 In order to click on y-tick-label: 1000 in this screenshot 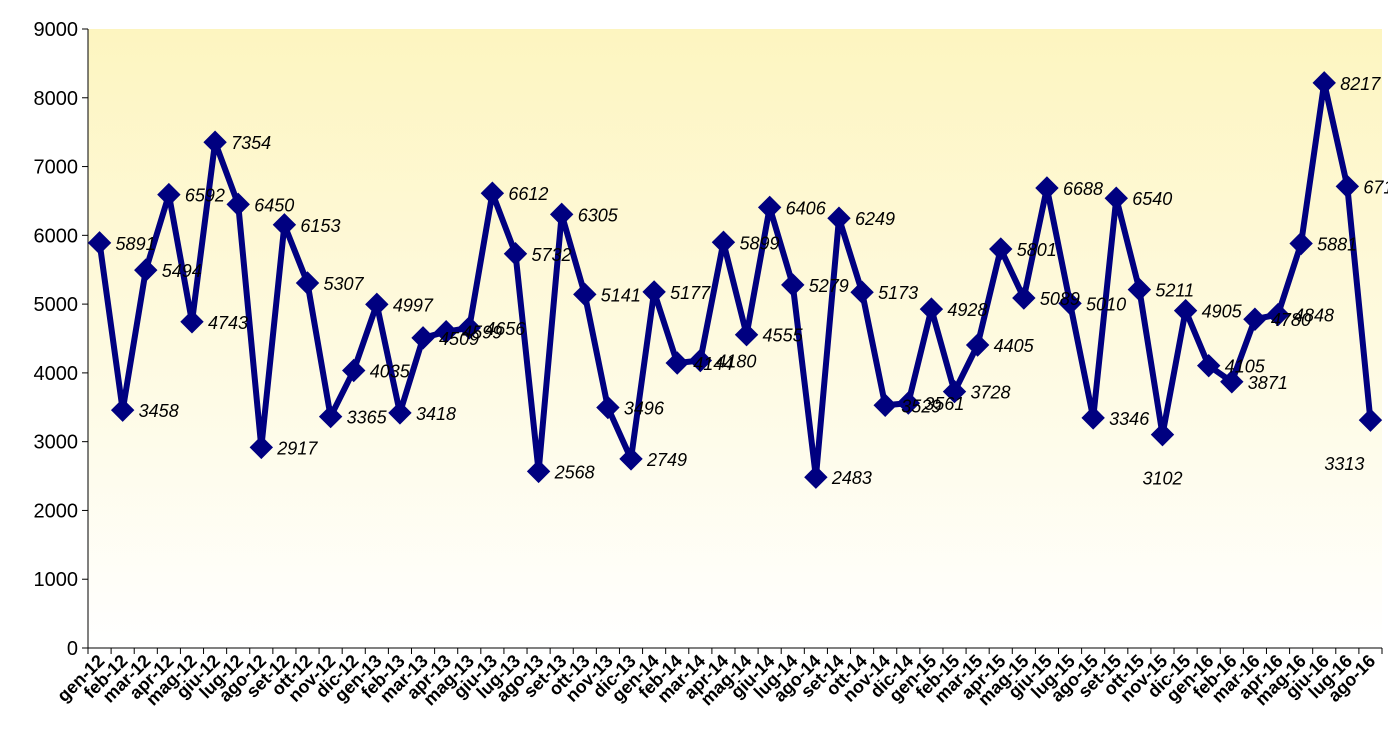, I will do `click(56, 580)`.